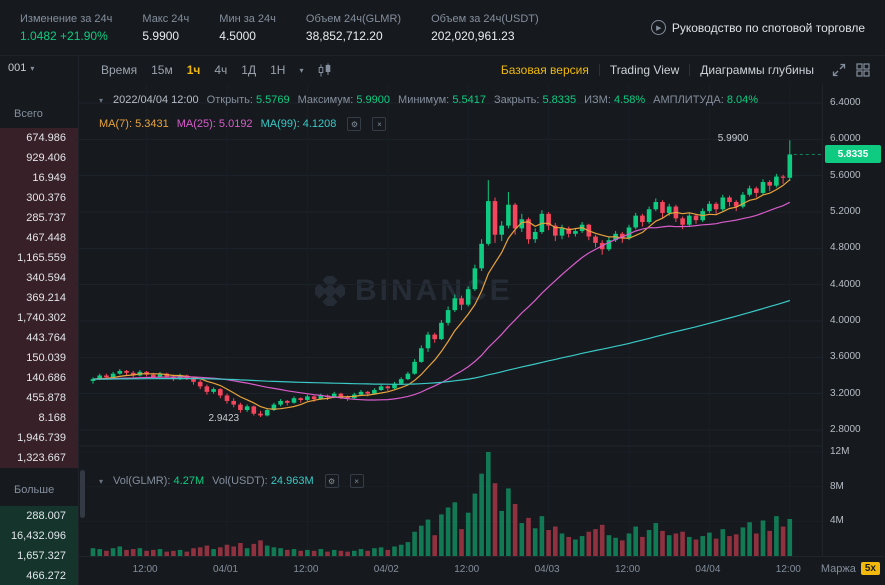 Image resolution: width=885 pixels, height=585 pixels. I want to click on volume-settings-icon: ⚙, so click(331, 481).